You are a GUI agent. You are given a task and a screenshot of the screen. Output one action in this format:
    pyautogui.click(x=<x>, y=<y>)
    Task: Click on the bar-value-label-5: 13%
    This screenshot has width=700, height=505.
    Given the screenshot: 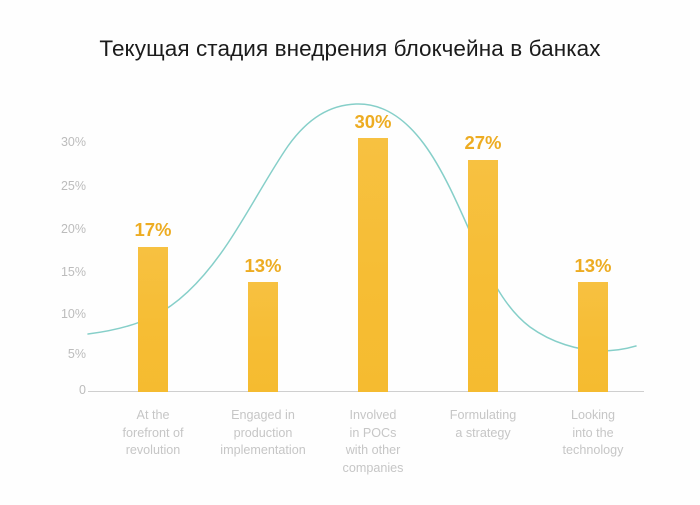 What is the action you would take?
    pyautogui.click(x=593, y=265)
    